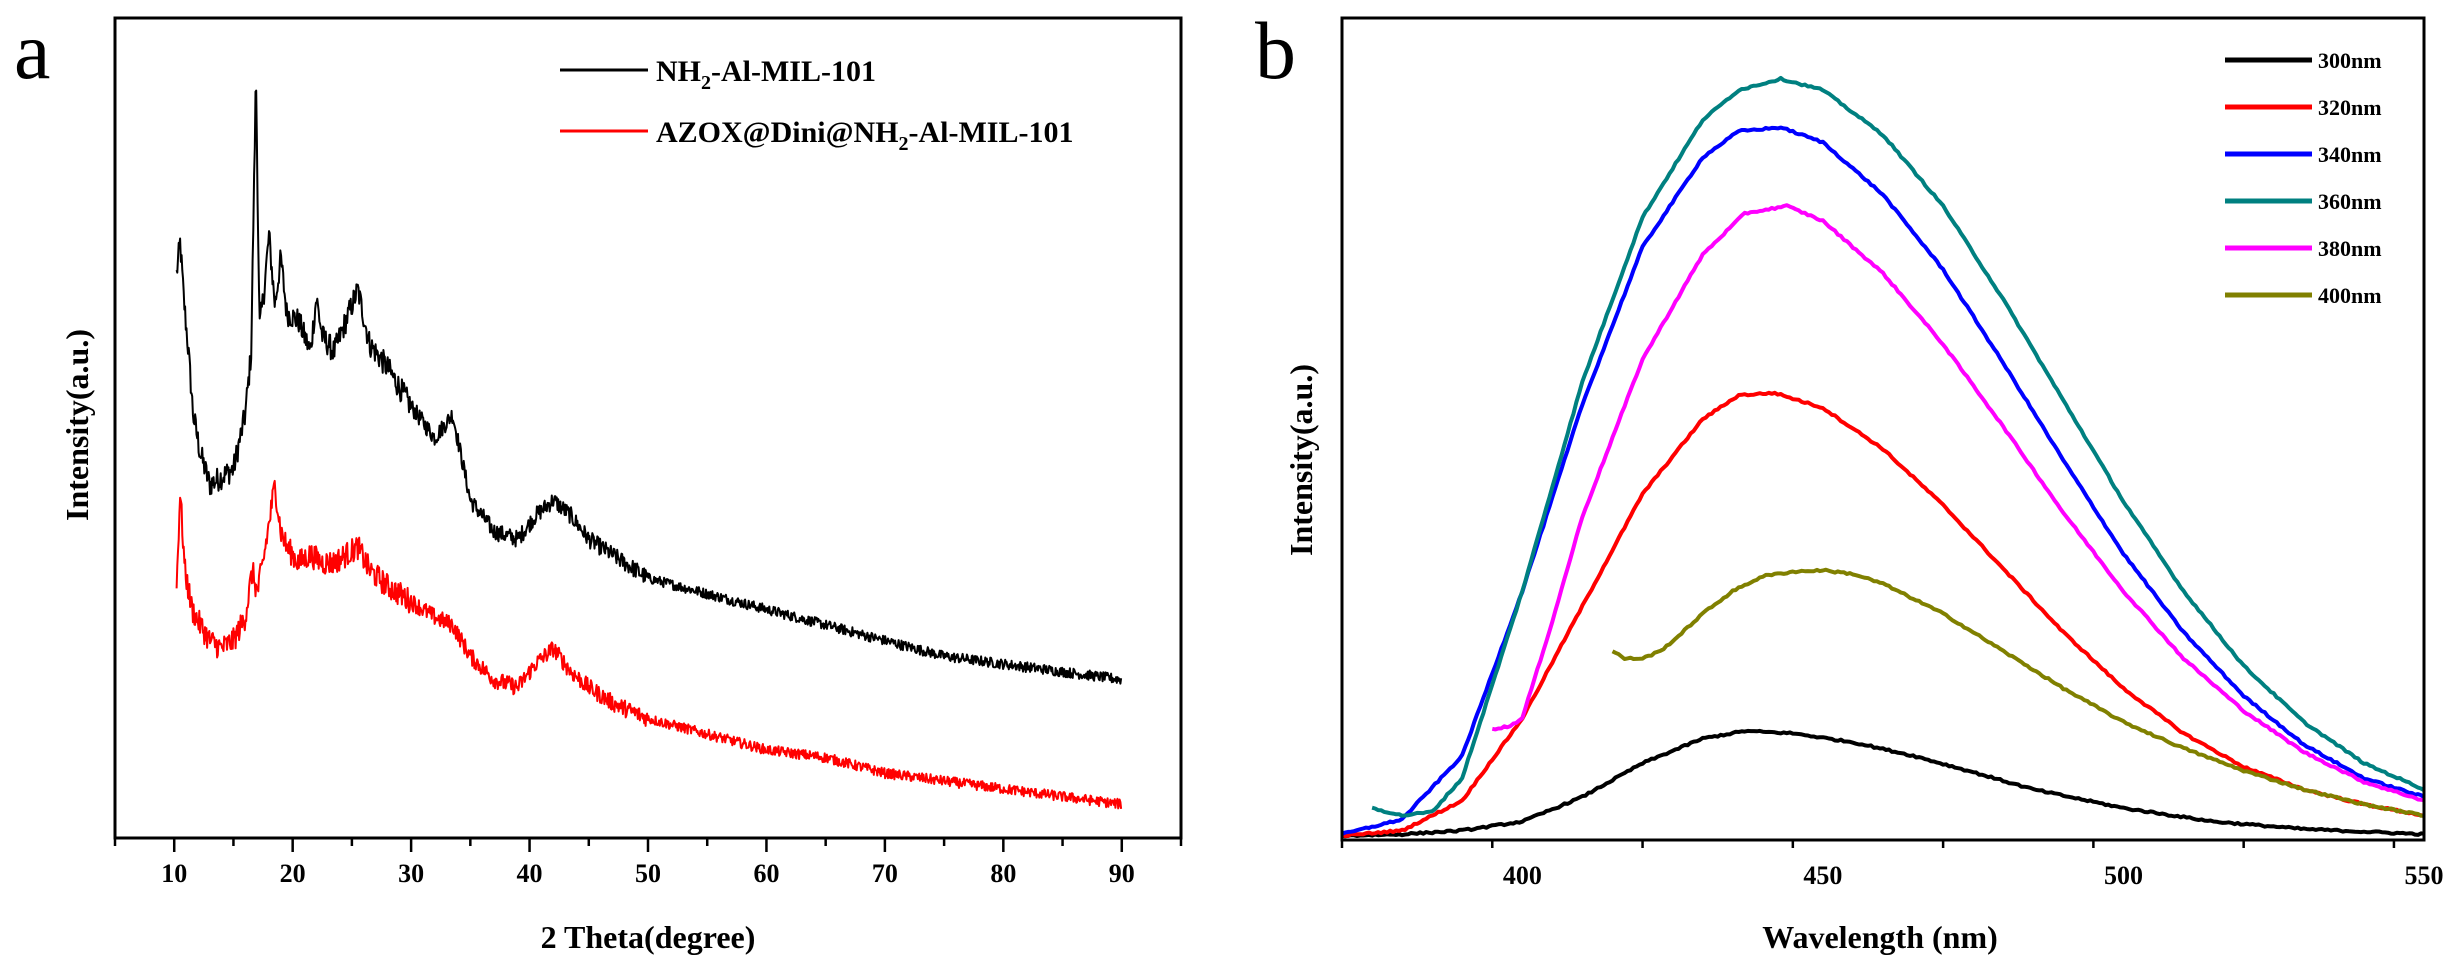 The height and width of the screenshot is (972, 2456). I want to click on panel-a-label: a, so click(32, 50).